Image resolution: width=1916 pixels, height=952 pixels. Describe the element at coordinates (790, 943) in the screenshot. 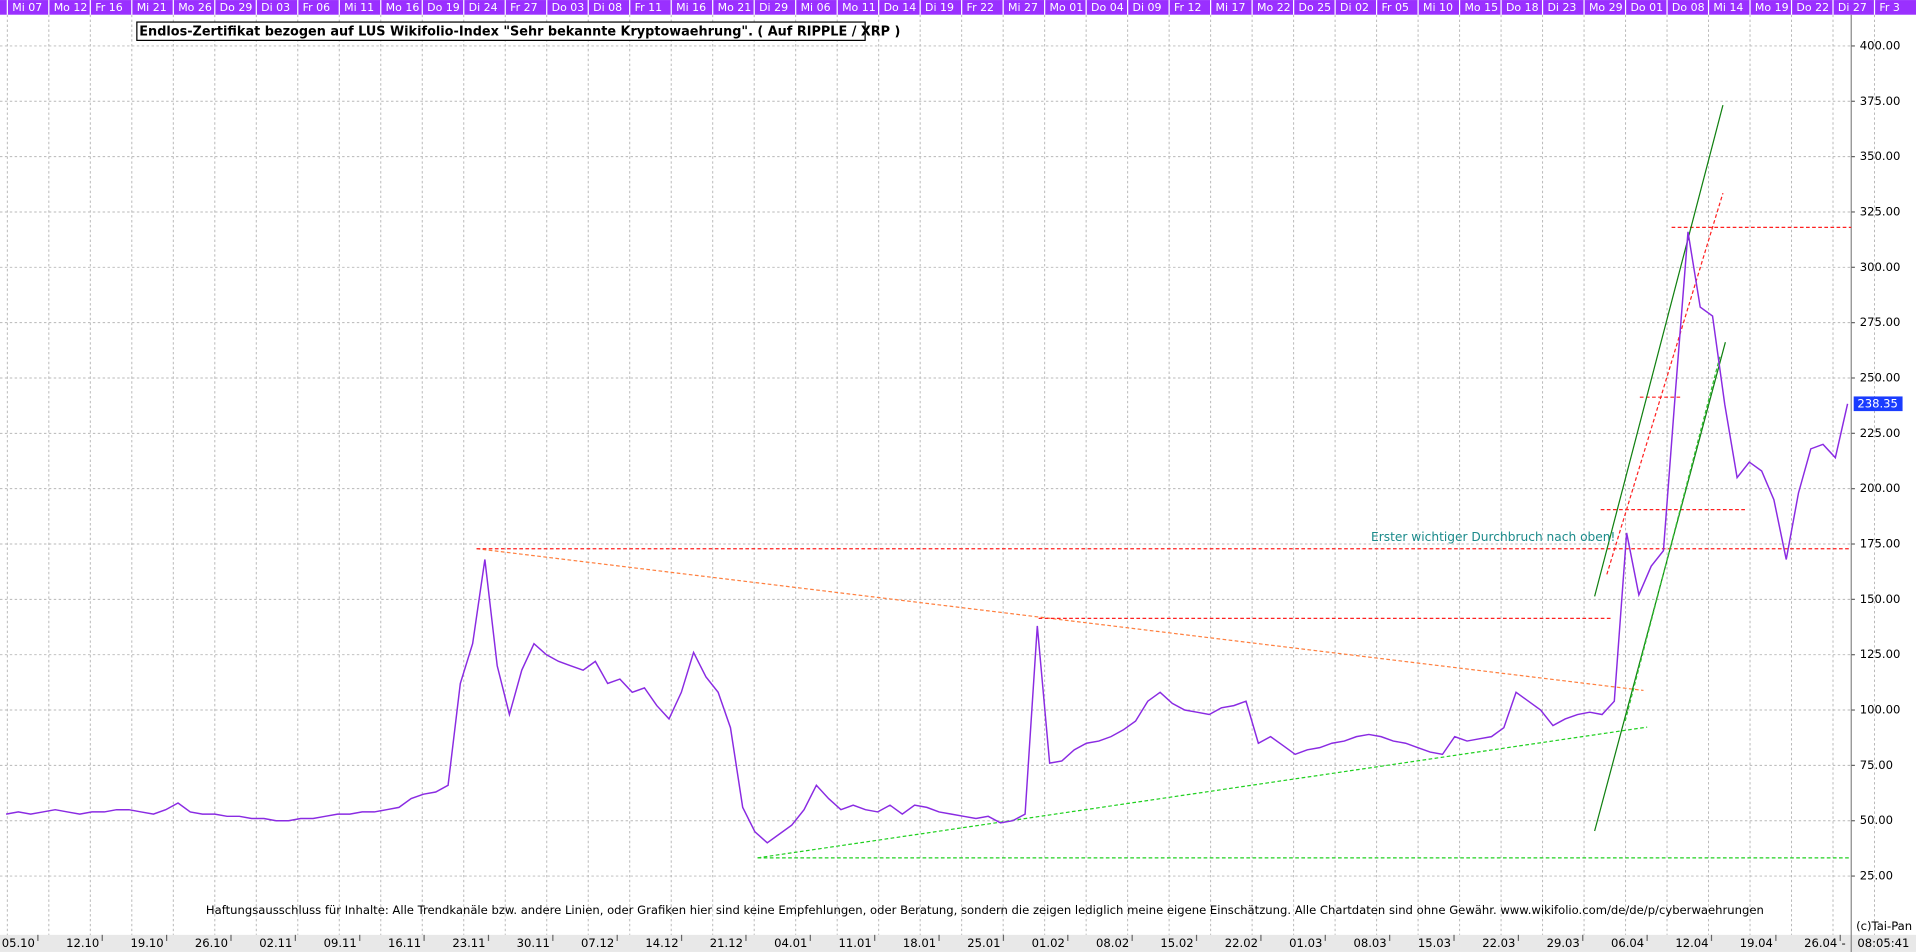

I see `x-tick-label: 04.01` at that location.